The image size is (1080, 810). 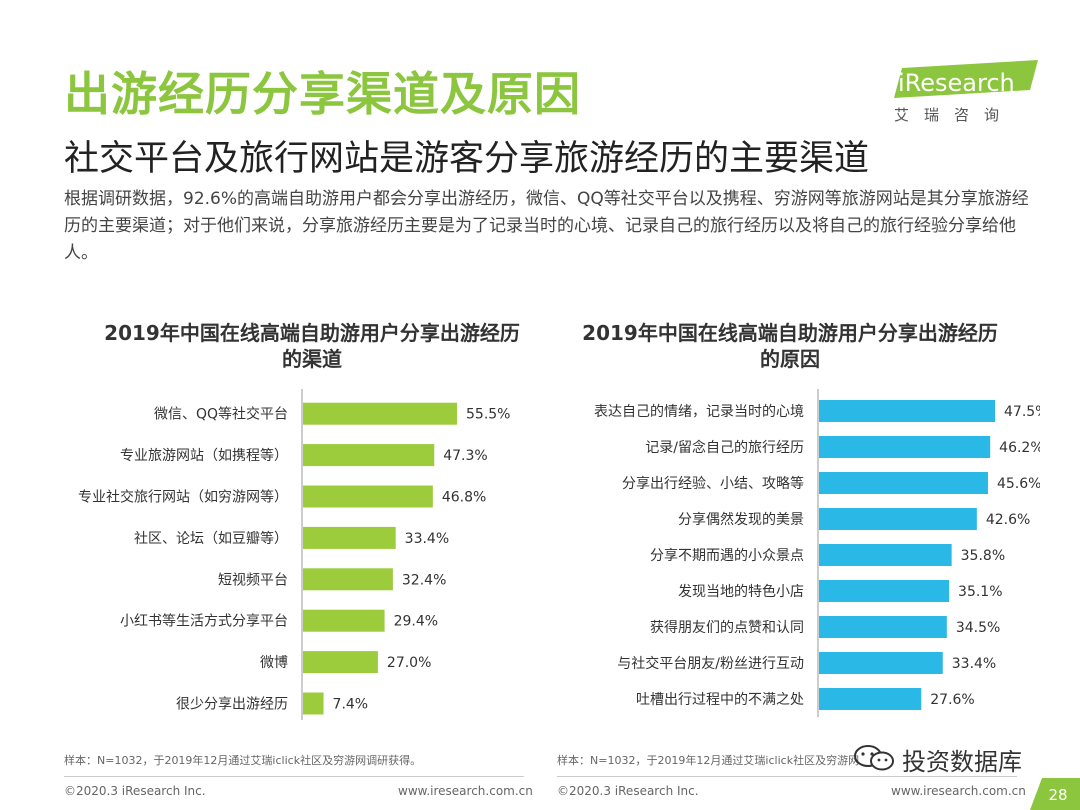 What do you see at coordinates (874, 758) in the screenshot?
I see `wechat-icon` at bounding box center [874, 758].